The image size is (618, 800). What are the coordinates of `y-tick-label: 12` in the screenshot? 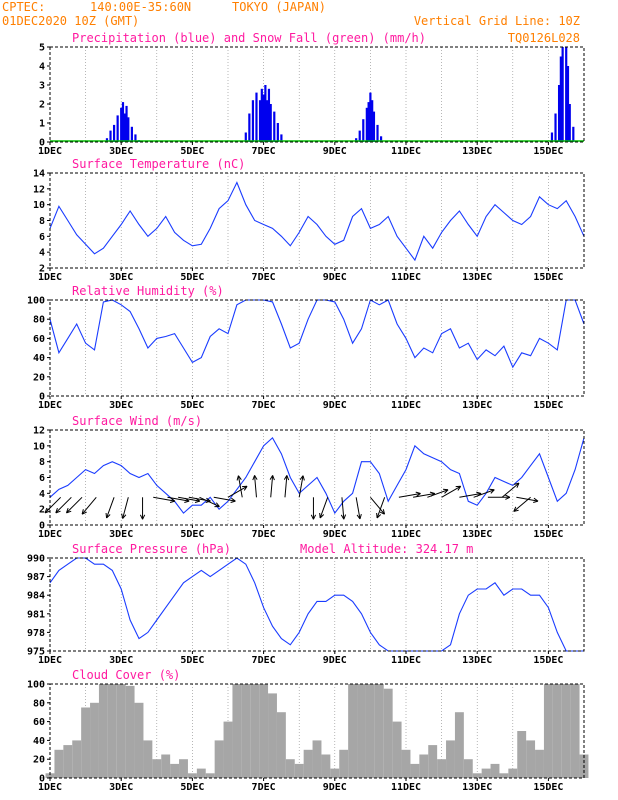 It's located at (39, 431).